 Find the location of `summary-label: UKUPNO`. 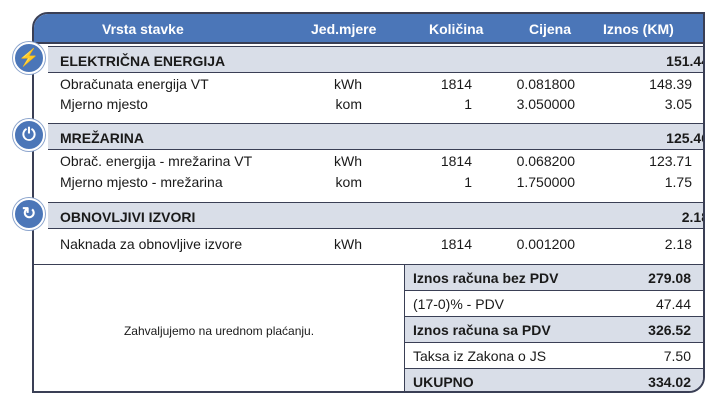

summary-label: UKUPNO is located at coordinates (443, 382).